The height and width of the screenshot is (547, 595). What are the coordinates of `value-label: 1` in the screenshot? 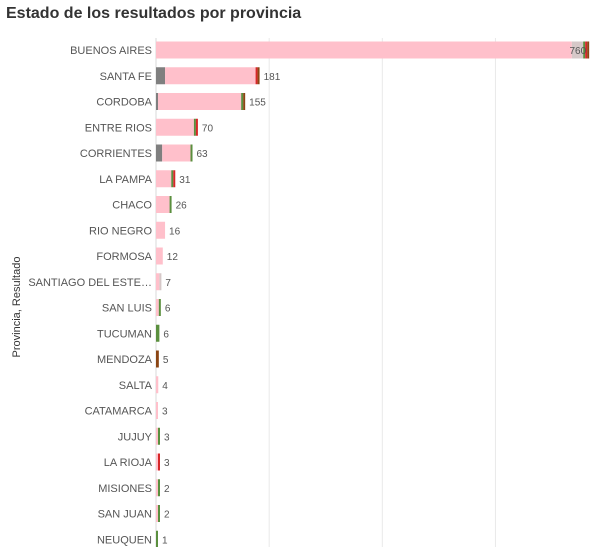 It's located at (165, 540).